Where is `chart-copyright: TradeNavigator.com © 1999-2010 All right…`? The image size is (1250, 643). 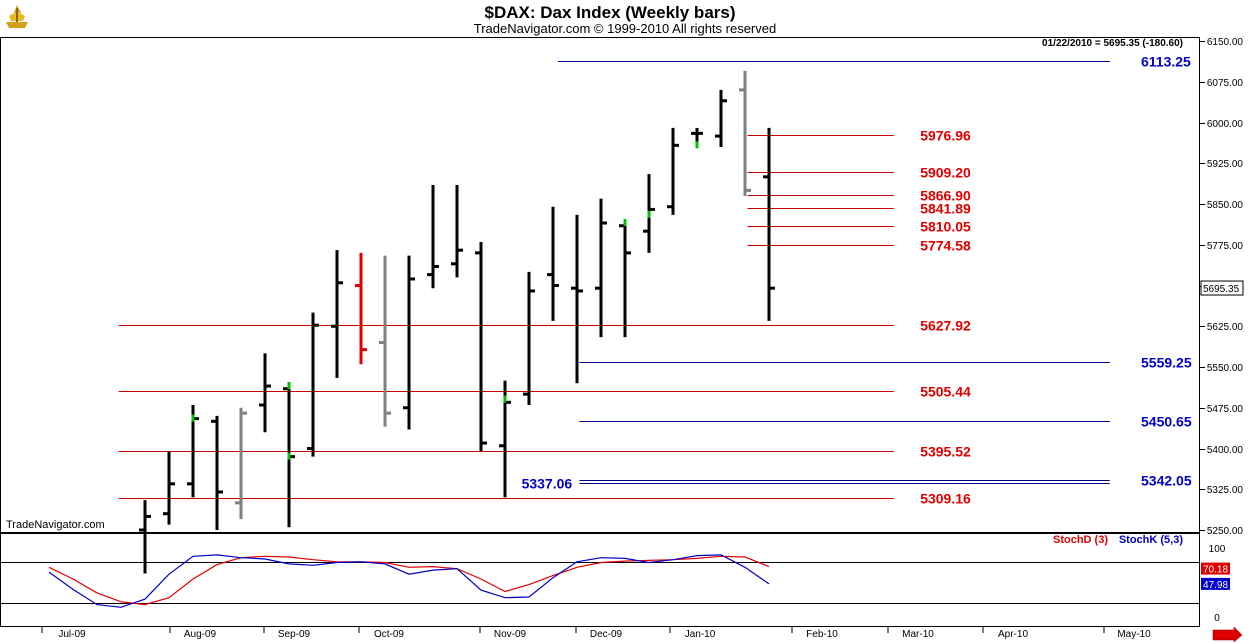
chart-copyright: TradeNavigator.com © 1999-2010 All right… is located at coordinates (625, 28).